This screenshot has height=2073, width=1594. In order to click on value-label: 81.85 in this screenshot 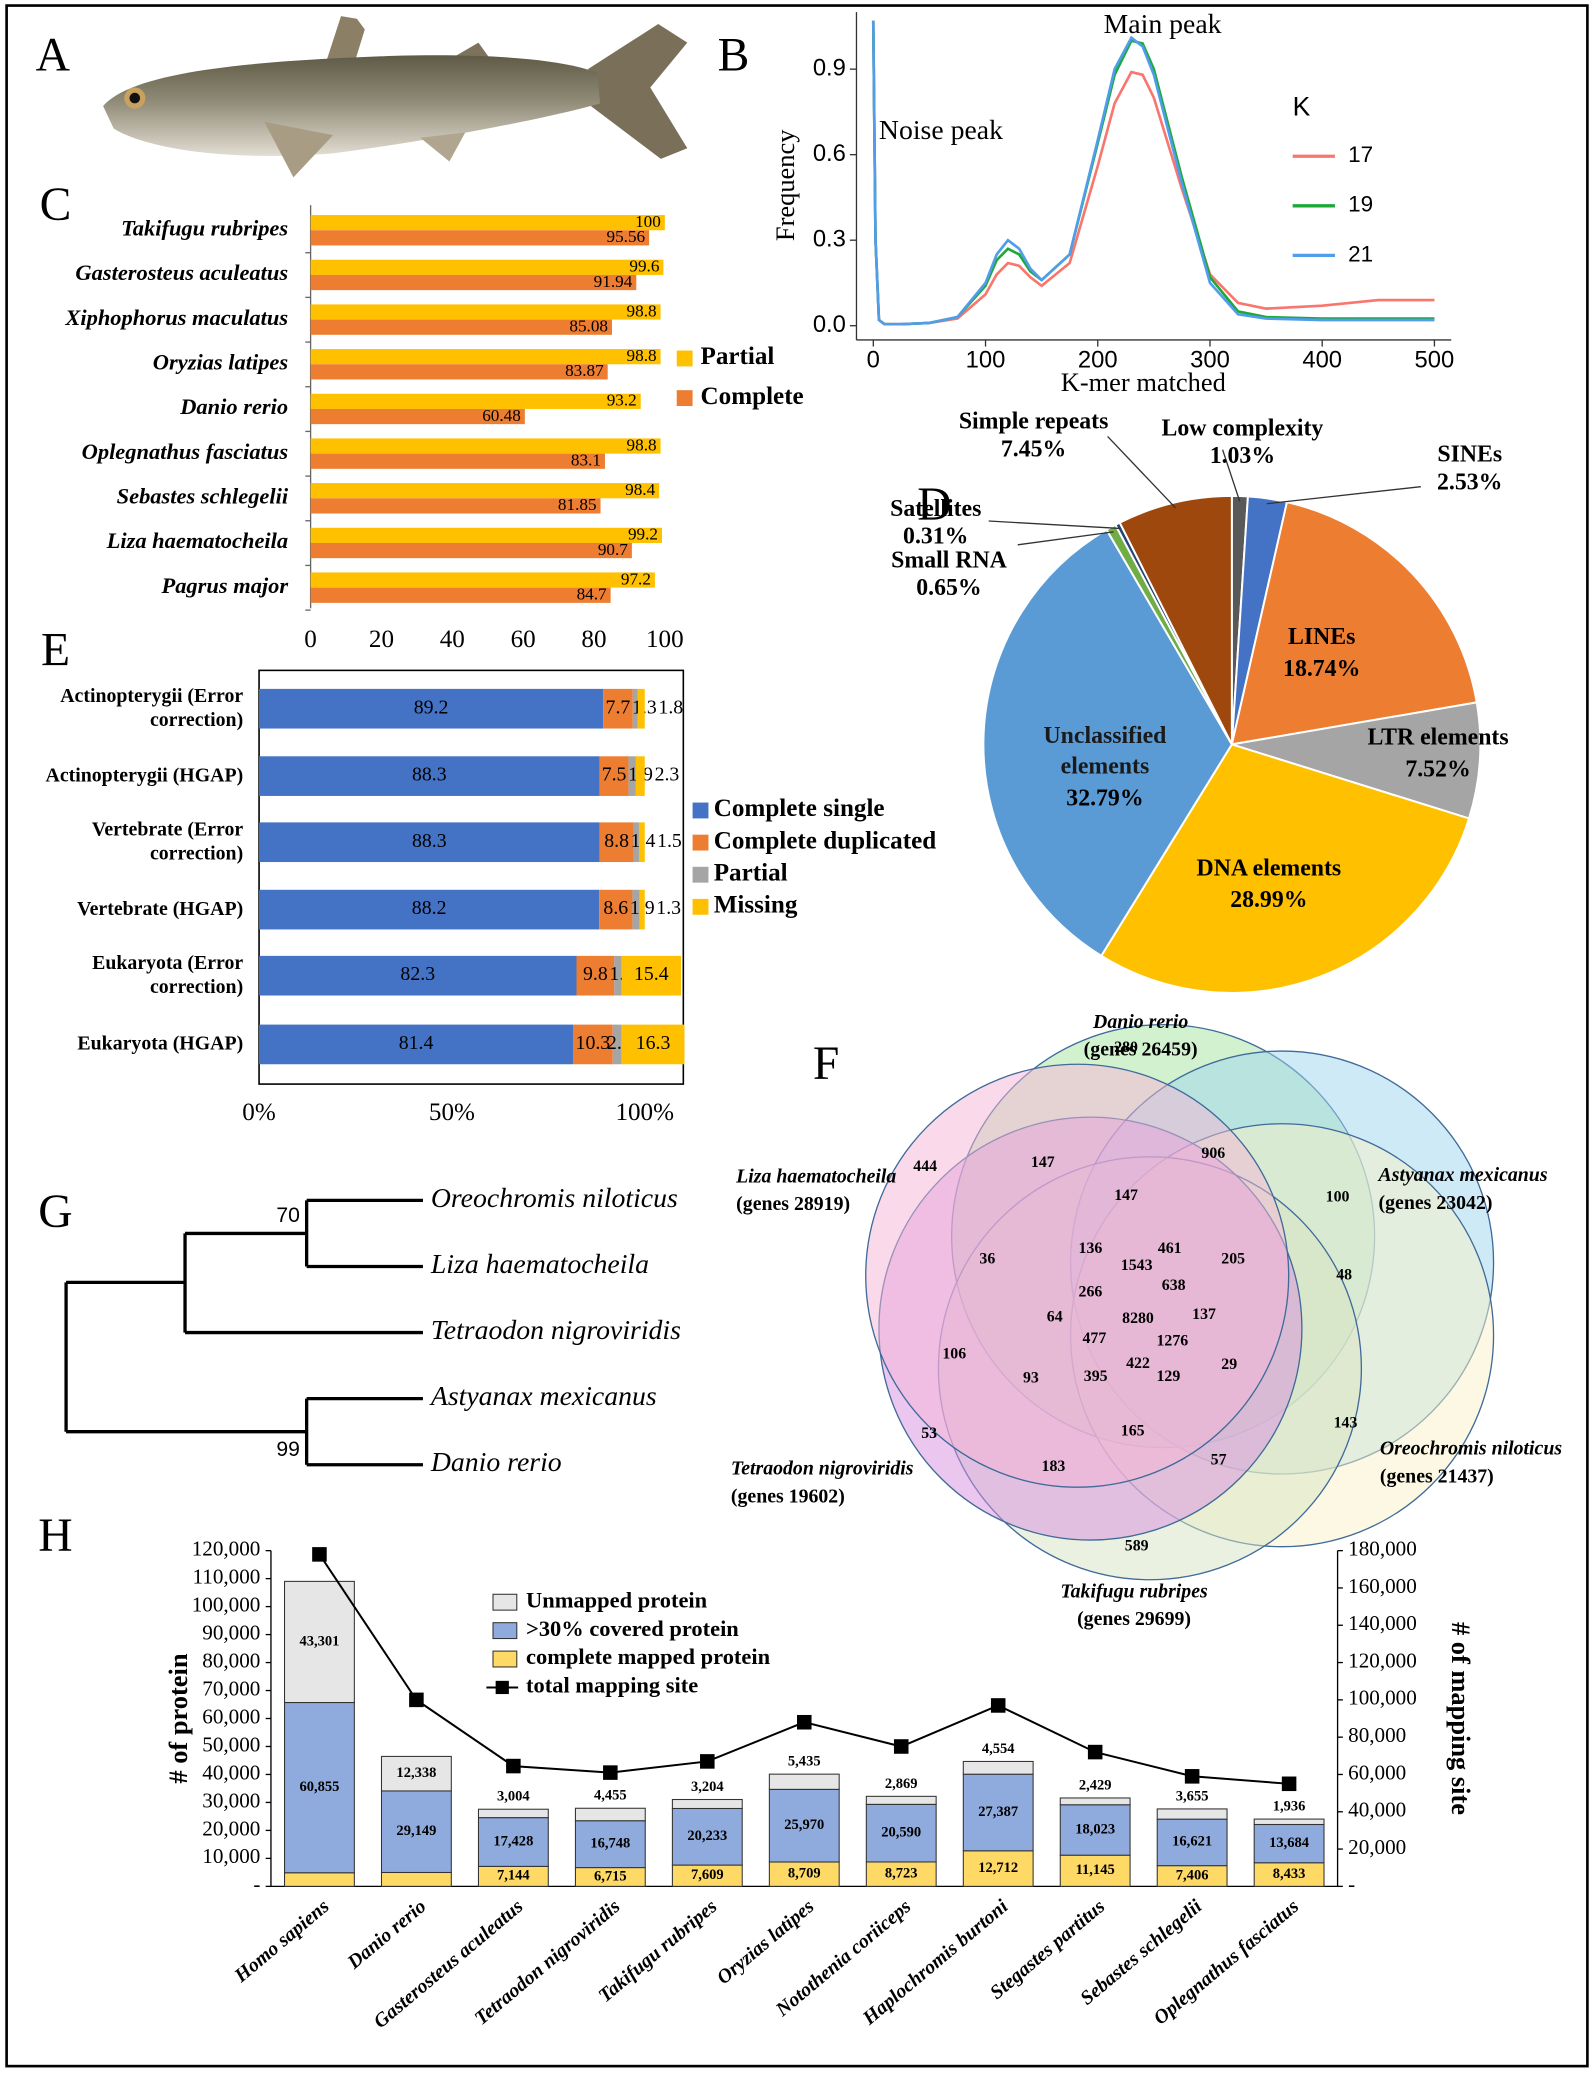, I will do `click(577, 504)`.